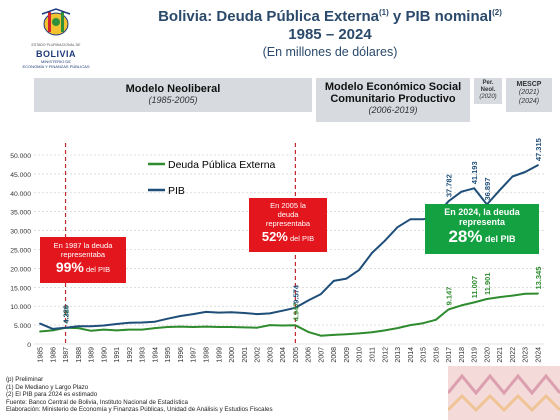 Image resolution: width=560 pixels, height=420 pixels. What do you see at coordinates (435, 319) in the screenshot?
I see `point-debt-2016` at bounding box center [435, 319].